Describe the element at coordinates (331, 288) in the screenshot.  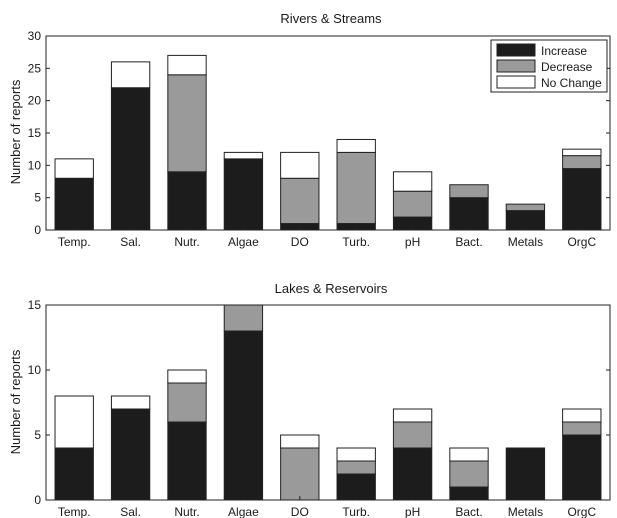
I see `chart-title: Lakes & Reservoirs` at that location.